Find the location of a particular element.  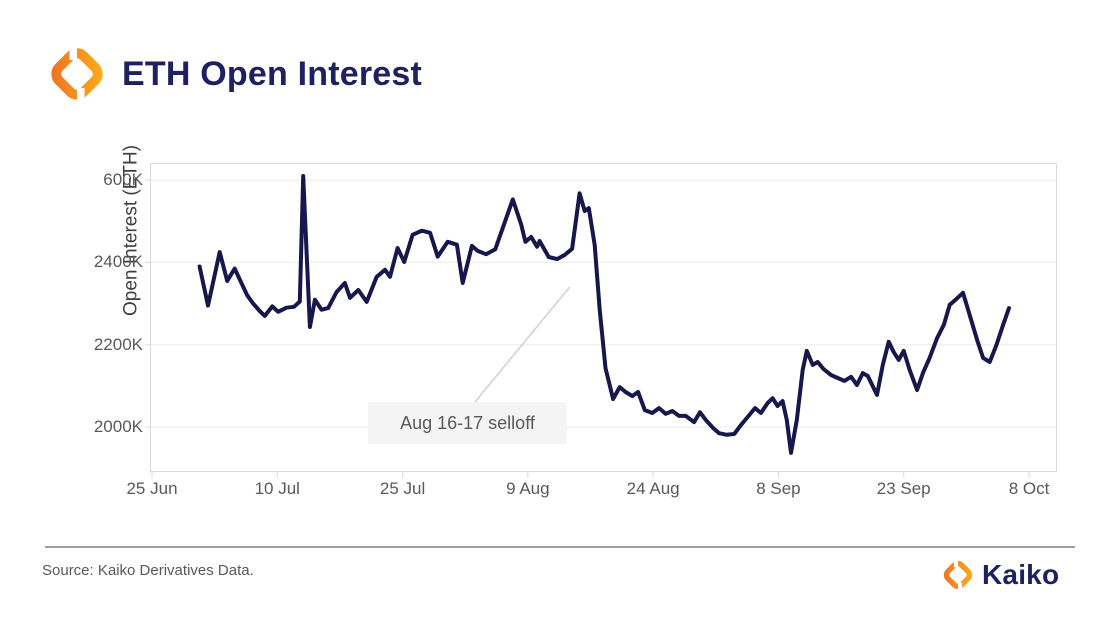

page-title: ETH Open Interest is located at coordinates (272, 73).